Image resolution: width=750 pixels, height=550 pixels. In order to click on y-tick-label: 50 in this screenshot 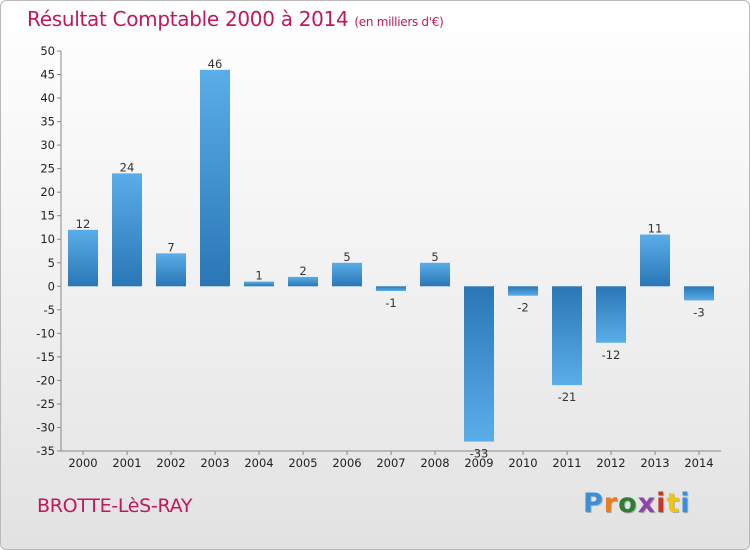, I will do `click(47, 51)`.